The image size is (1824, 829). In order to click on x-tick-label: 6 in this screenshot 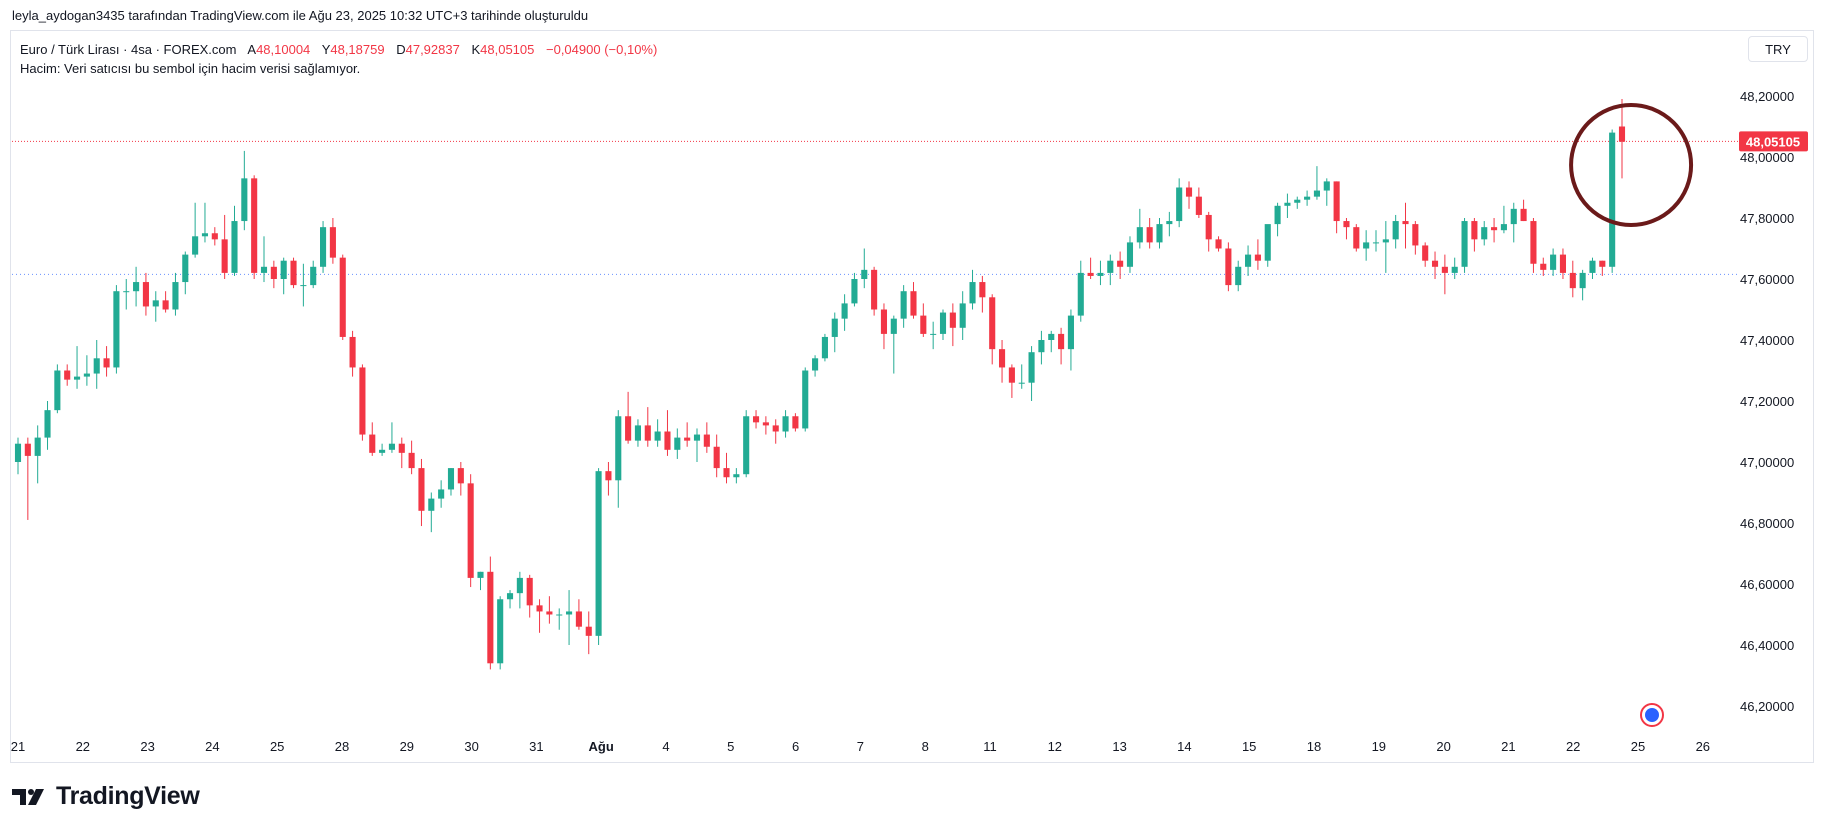, I will do `click(795, 746)`.